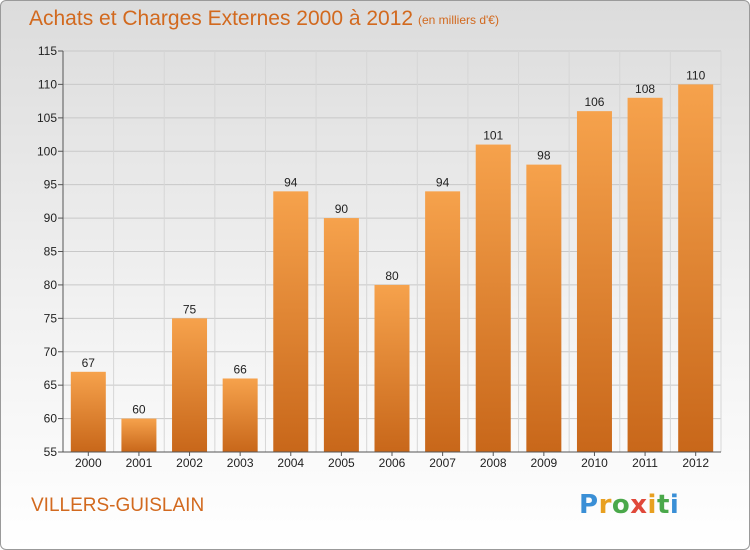 This screenshot has height=550, width=750. What do you see at coordinates (645, 89) in the screenshot?
I see `data-label: 108` at bounding box center [645, 89].